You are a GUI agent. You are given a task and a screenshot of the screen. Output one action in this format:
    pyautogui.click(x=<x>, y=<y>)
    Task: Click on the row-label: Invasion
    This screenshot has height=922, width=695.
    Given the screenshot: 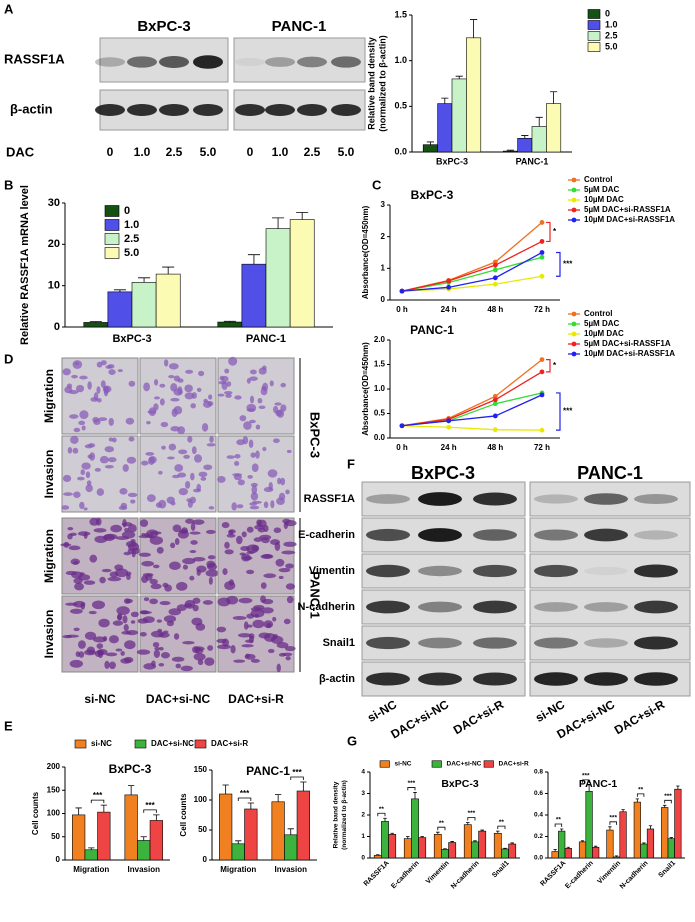 What is the action you would take?
    pyautogui.click(x=49, y=474)
    